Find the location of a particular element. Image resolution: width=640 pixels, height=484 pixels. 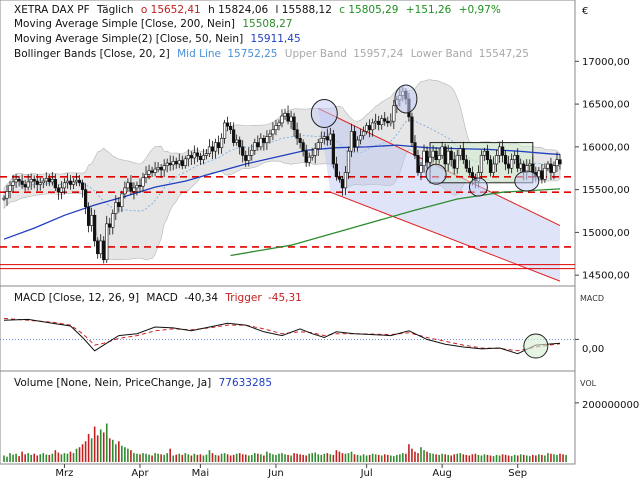

x-tick-label: Jul is located at coordinates (366, 473).